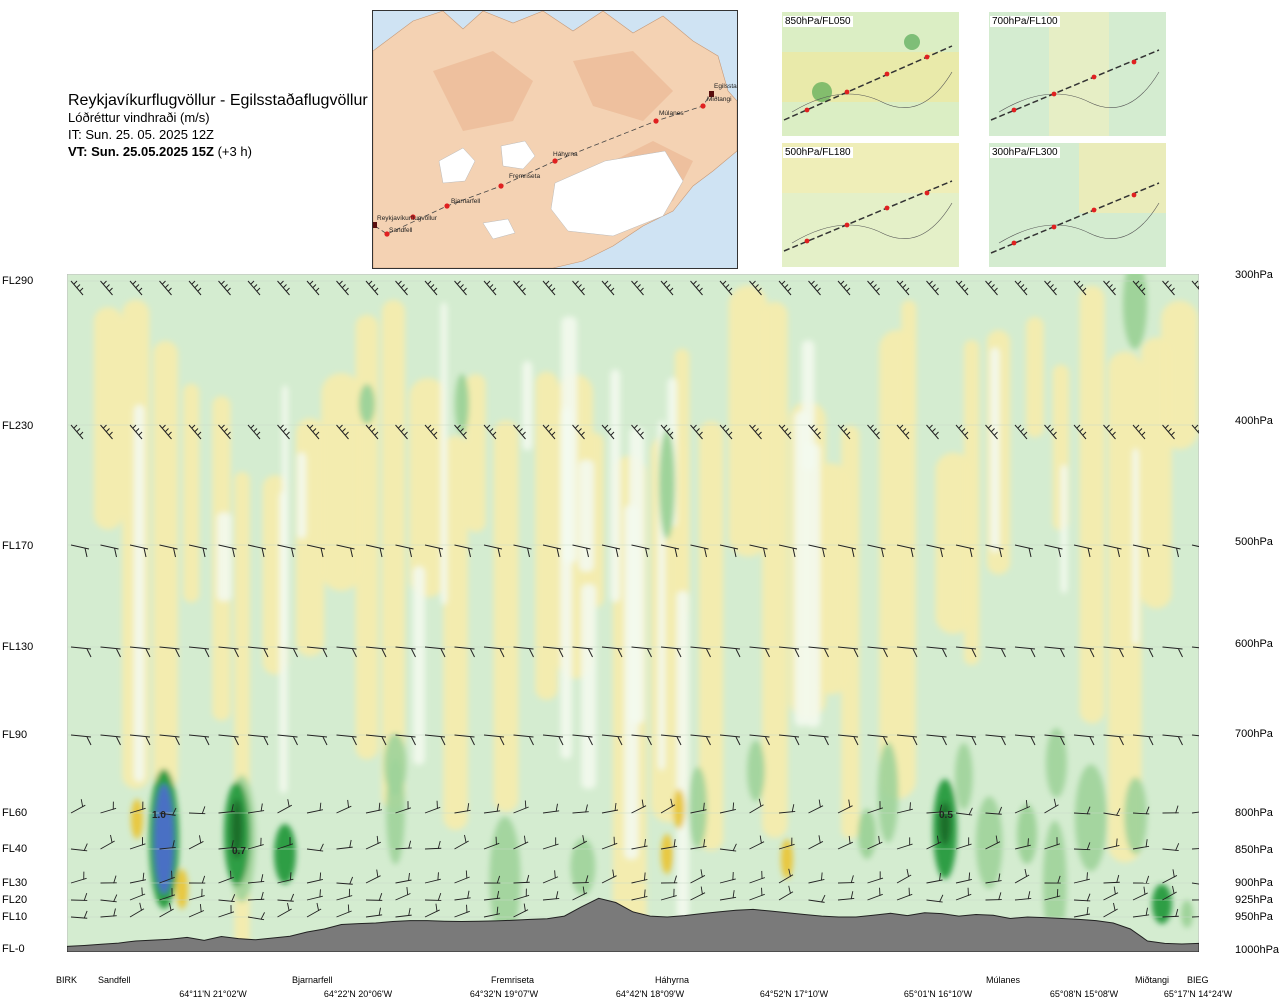 This screenshot has height=1005, width=1280. I want to click on left-level-label: FL230, so click(18, 426).